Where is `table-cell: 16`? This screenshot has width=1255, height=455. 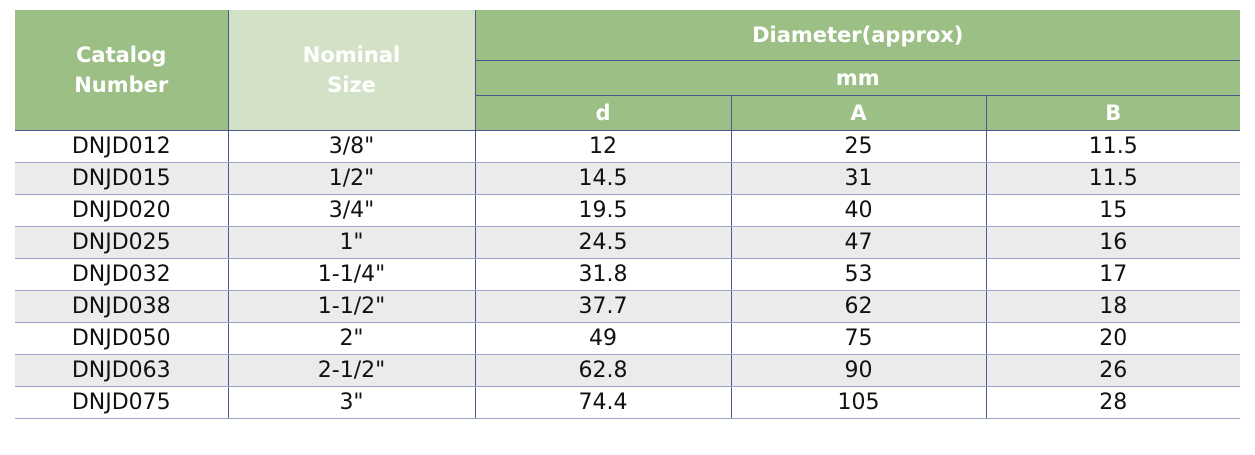
table-cell: 16 is located at coordinates (1112, 242).